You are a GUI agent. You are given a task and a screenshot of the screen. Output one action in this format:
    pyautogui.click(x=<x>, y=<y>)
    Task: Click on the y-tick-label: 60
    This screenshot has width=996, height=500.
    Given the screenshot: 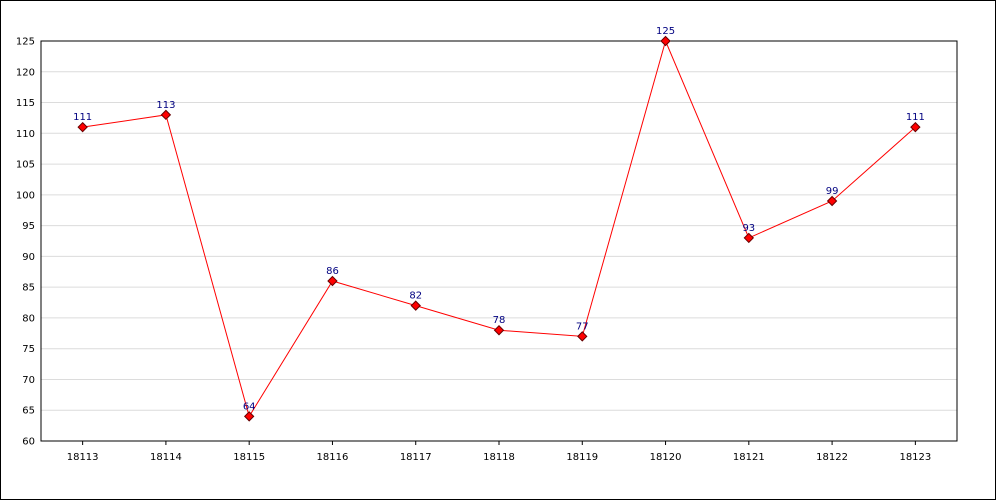 What is the action you would take?
    pyautogui.click(x=28, y=442)
    